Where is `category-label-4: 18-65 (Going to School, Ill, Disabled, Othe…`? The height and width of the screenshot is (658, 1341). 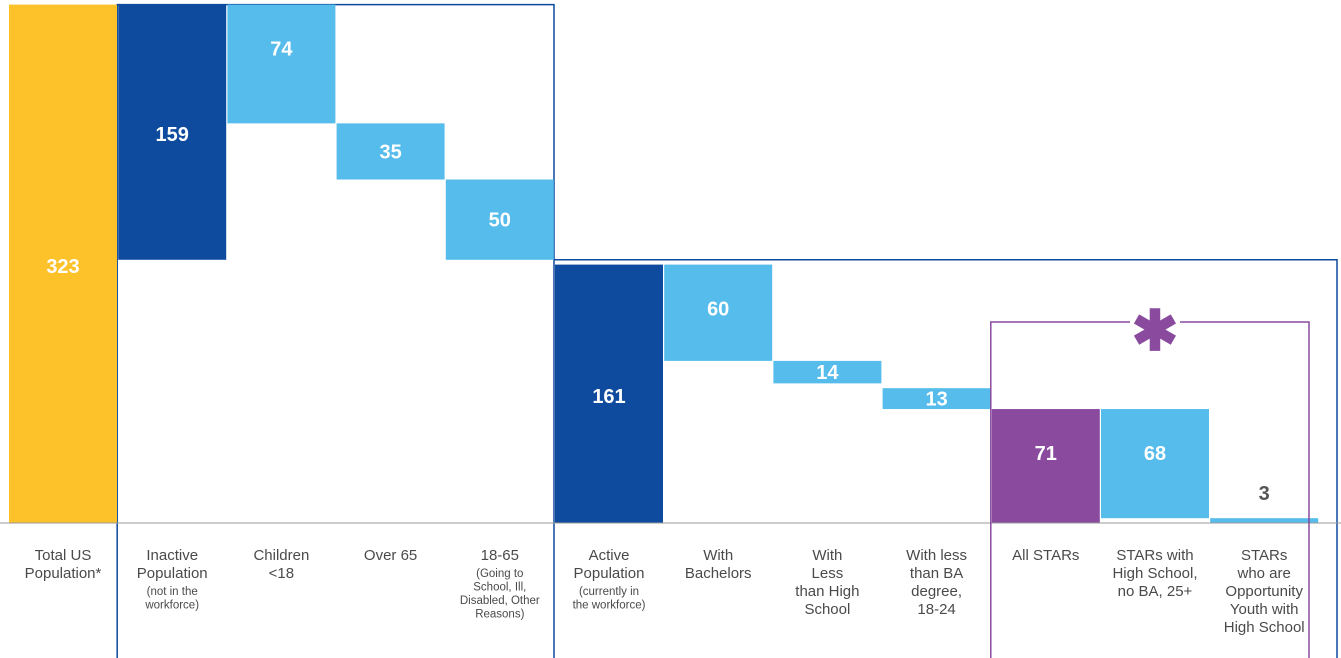 category-label-4: 18-65 (Going to School, Ill, Disabled, Othe… is located at coordinates (500, 584).